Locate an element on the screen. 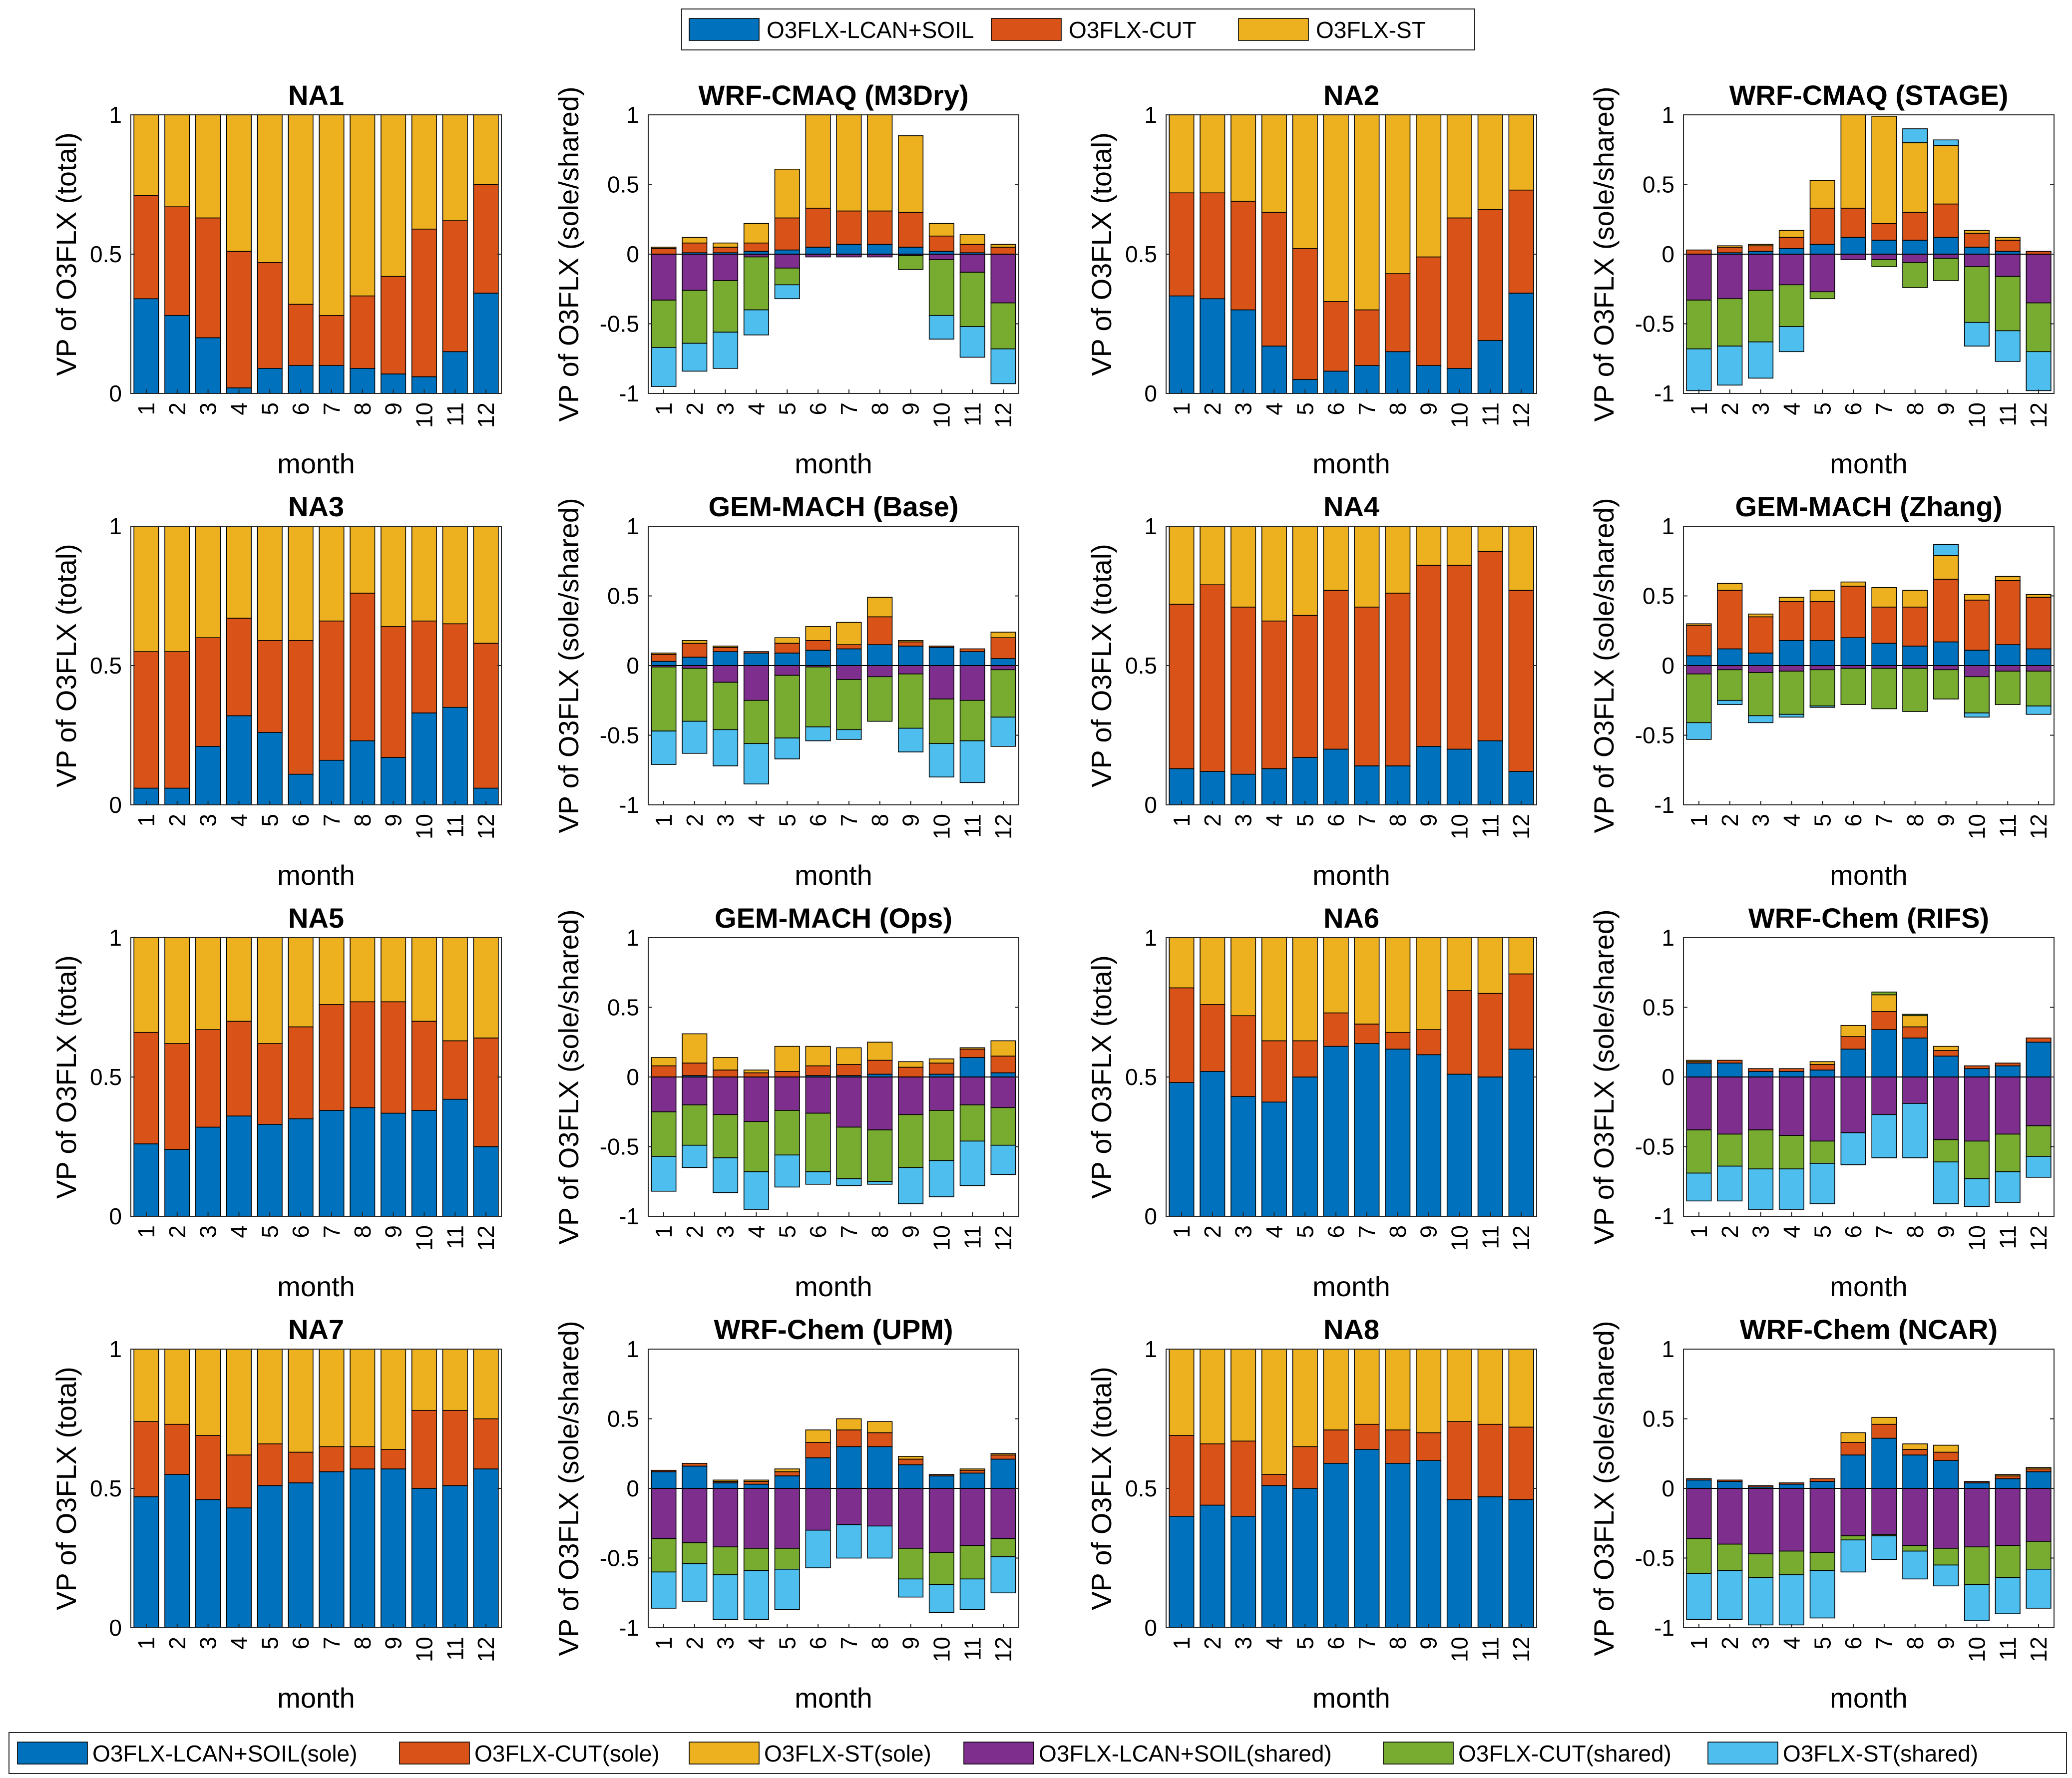  chart-gem-mach-ops-bar-o3flx-st-sole-m12 is located at coordinates (1003, 1048).